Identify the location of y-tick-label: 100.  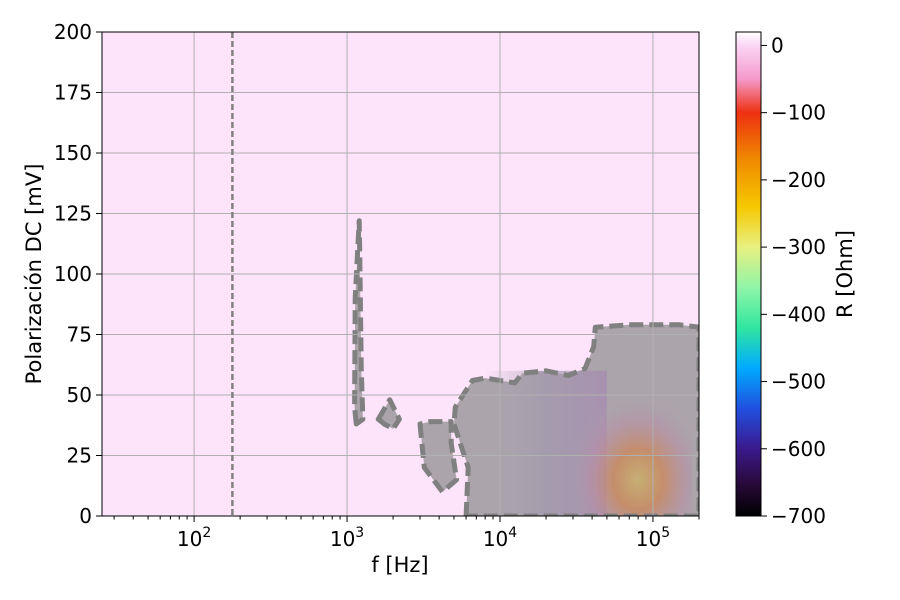
(73, 274).